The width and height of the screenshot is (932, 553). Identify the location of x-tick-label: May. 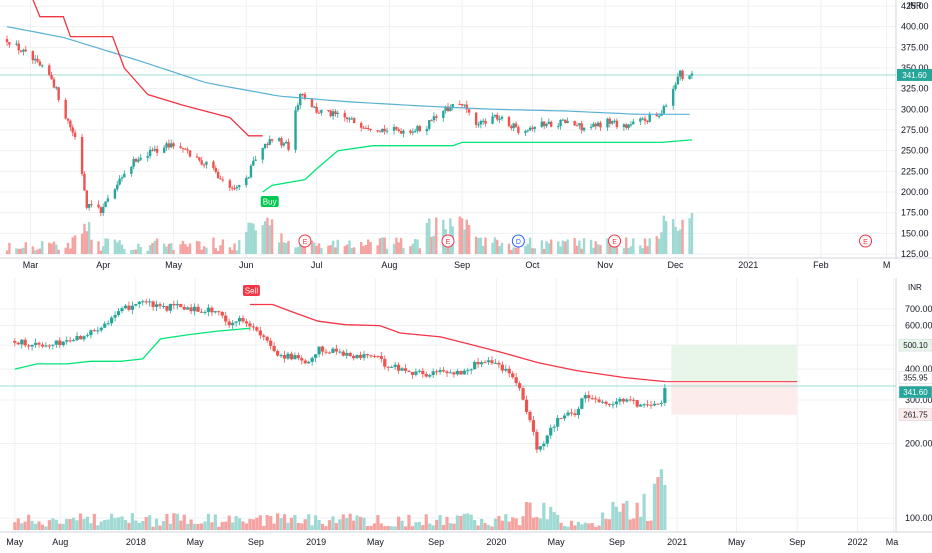
(737, 542).